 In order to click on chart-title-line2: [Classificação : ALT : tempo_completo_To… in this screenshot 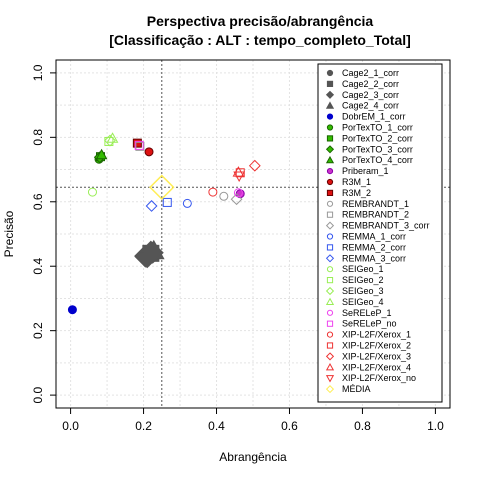, I will do `click(260, 40)`.